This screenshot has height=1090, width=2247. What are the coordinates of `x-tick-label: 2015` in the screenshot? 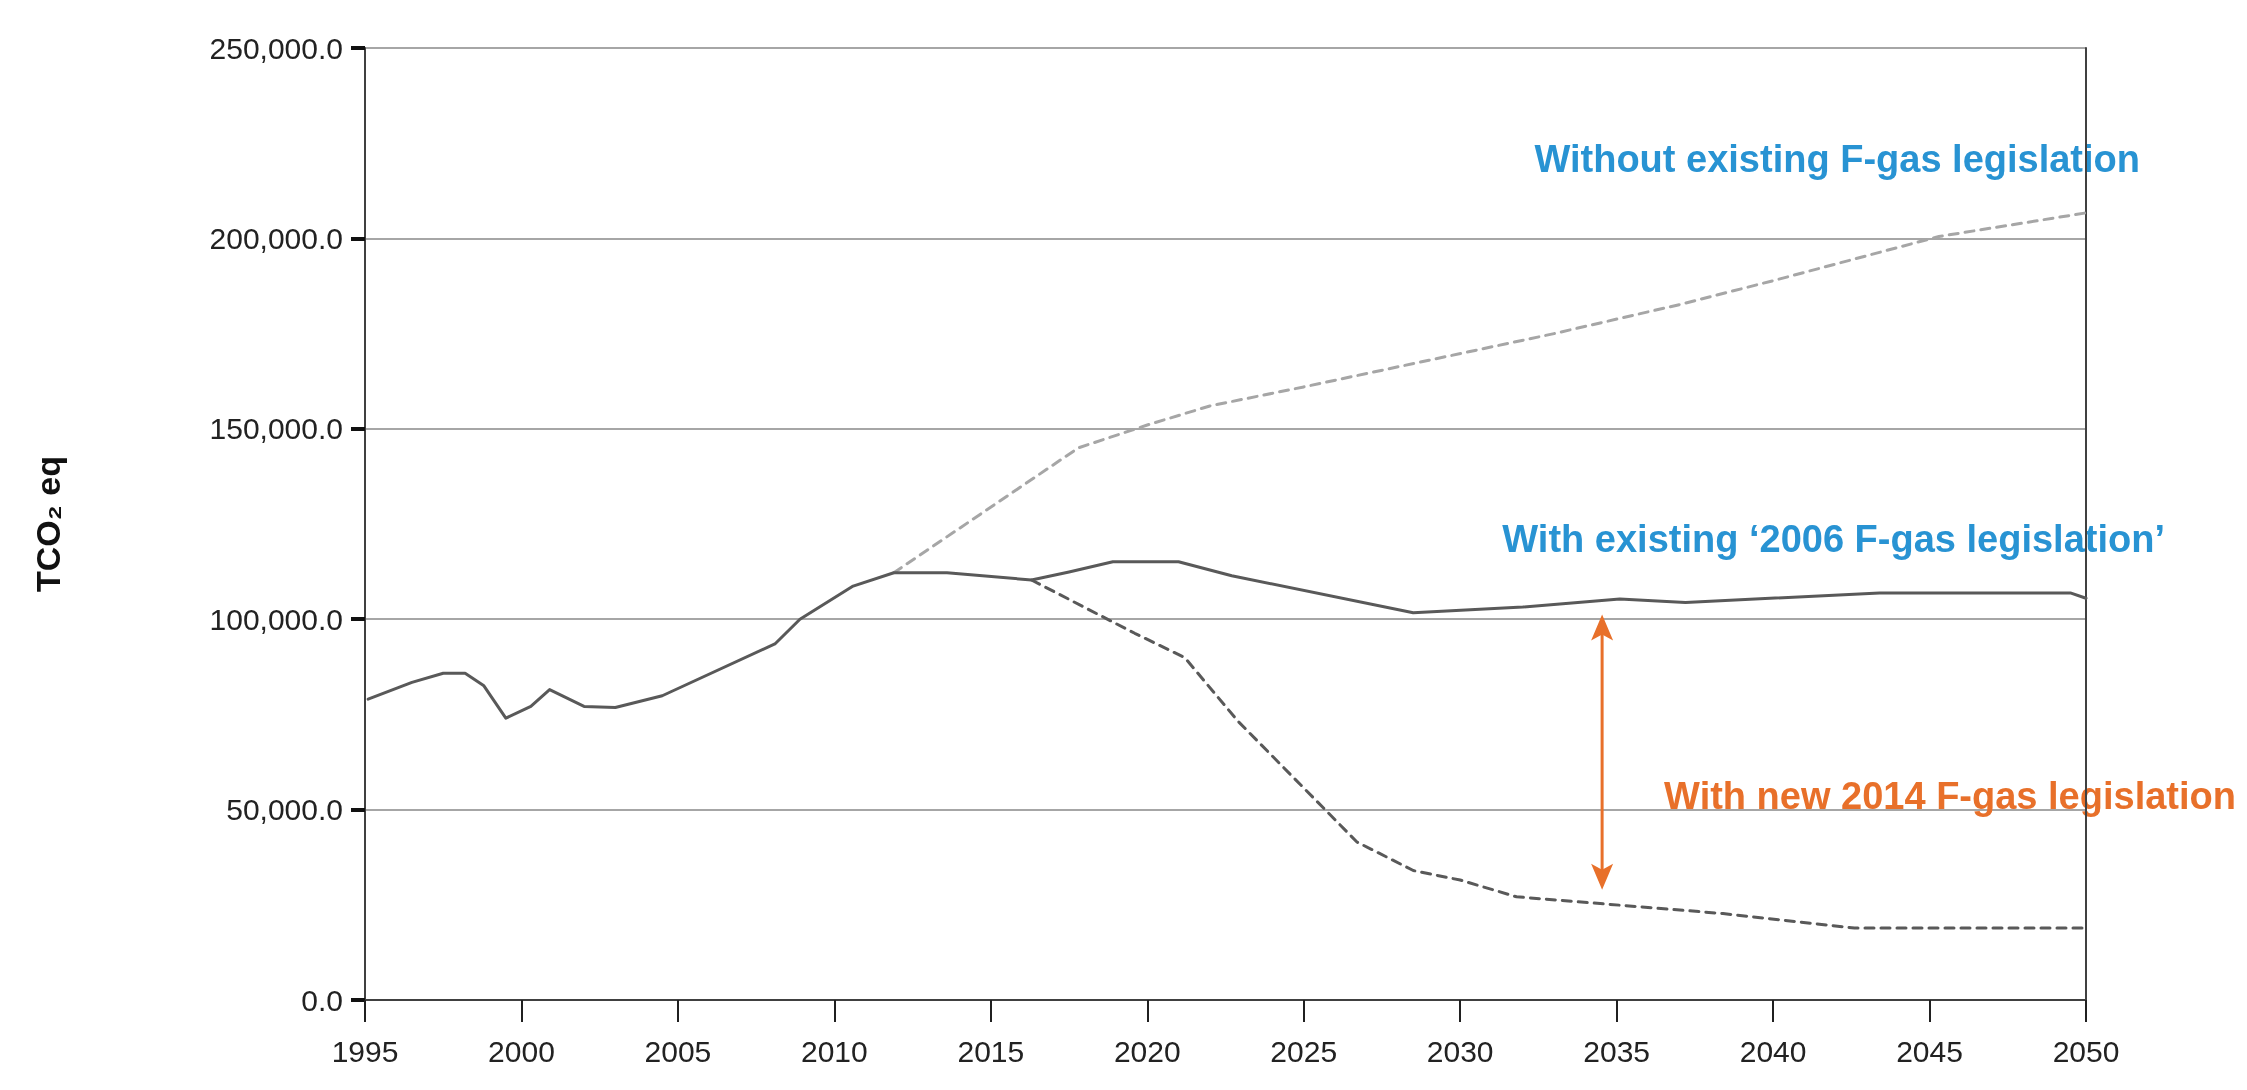 It's located at (991, 1051).